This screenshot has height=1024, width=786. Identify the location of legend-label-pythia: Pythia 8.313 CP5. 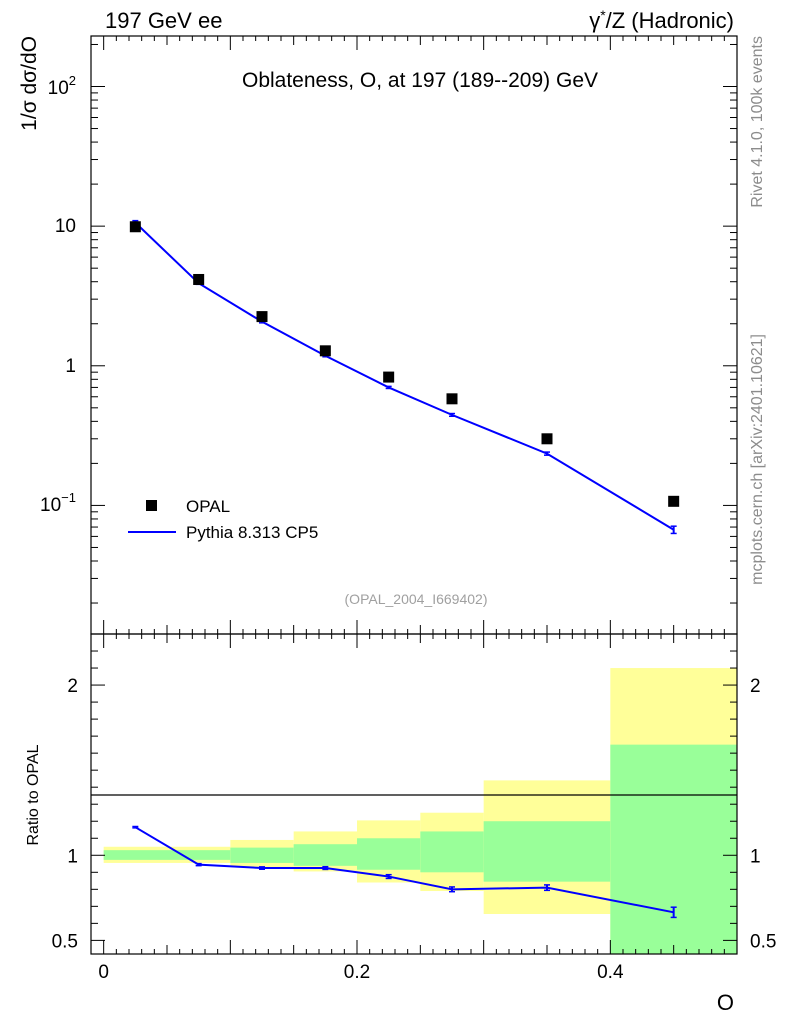
(252, 532).